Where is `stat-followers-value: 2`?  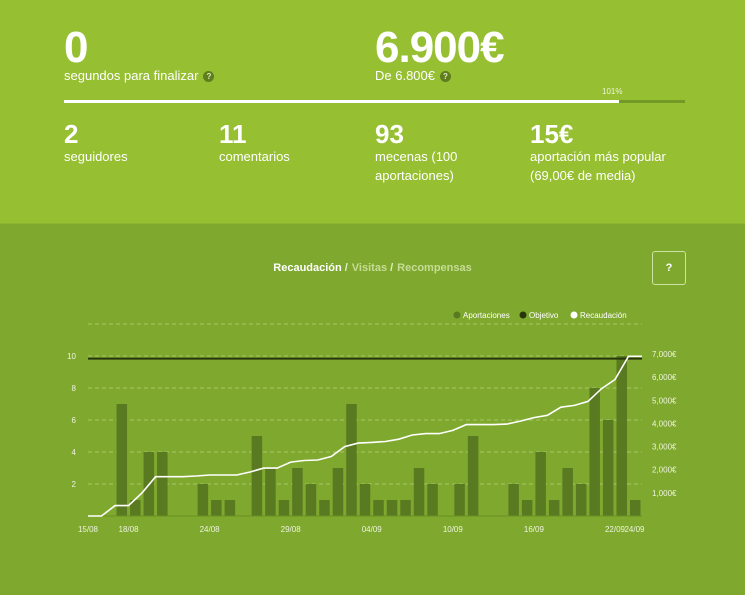 stat-followers-value: 2 is located at coordinates (71, 134).